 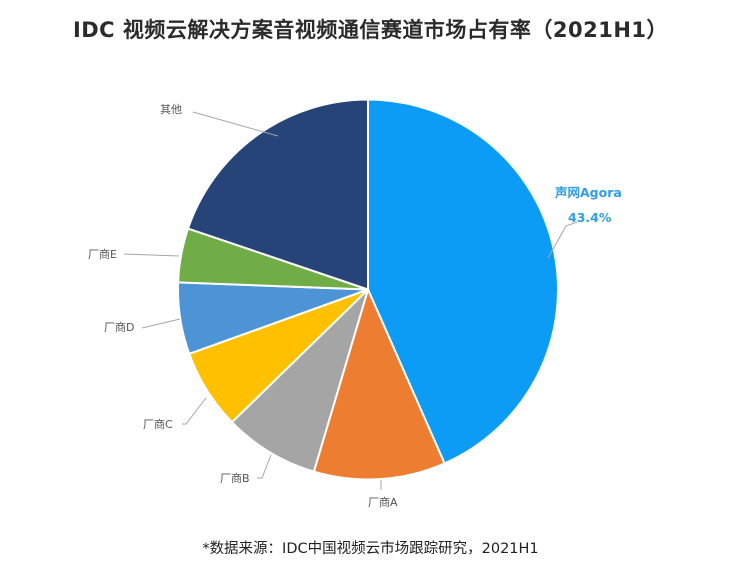 What do you see at coordinates (194, 411) in the screenshot?
I see `leader-line-c` at bounding box center [194, 411].